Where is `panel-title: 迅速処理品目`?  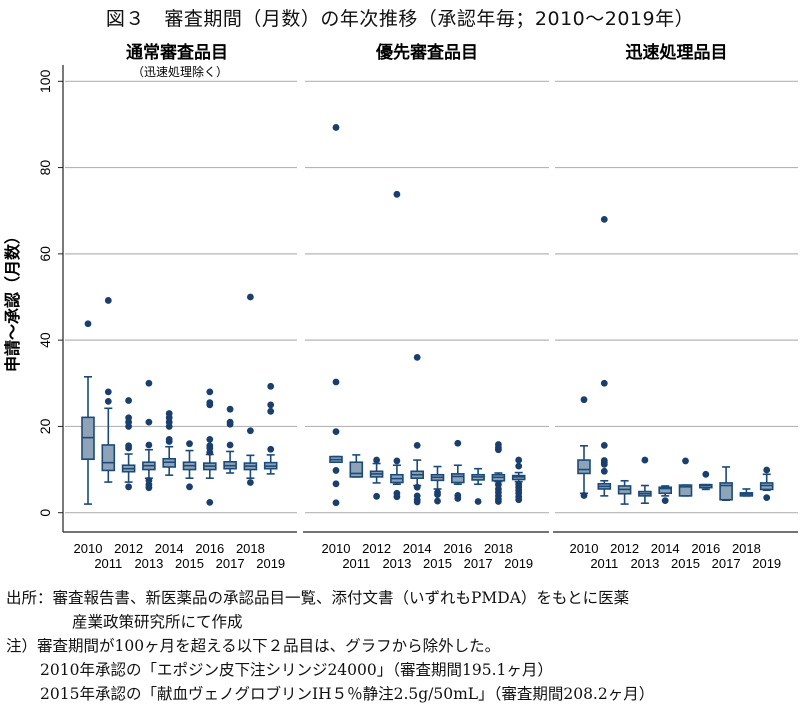 panel-title: 迅速処理品目 is located at coordinates (677, 52).